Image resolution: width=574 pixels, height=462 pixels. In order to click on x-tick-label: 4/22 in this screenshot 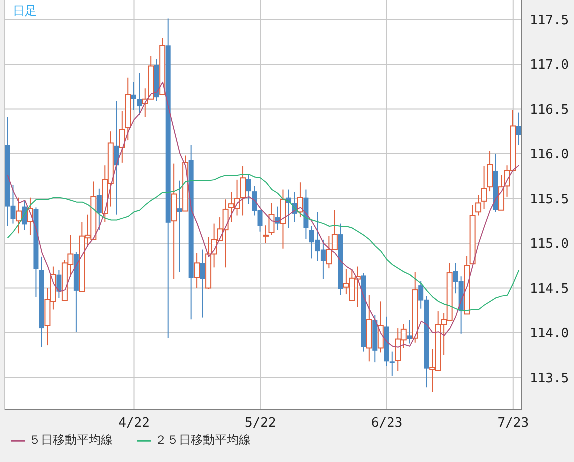, I will do `click(134, 424)`.